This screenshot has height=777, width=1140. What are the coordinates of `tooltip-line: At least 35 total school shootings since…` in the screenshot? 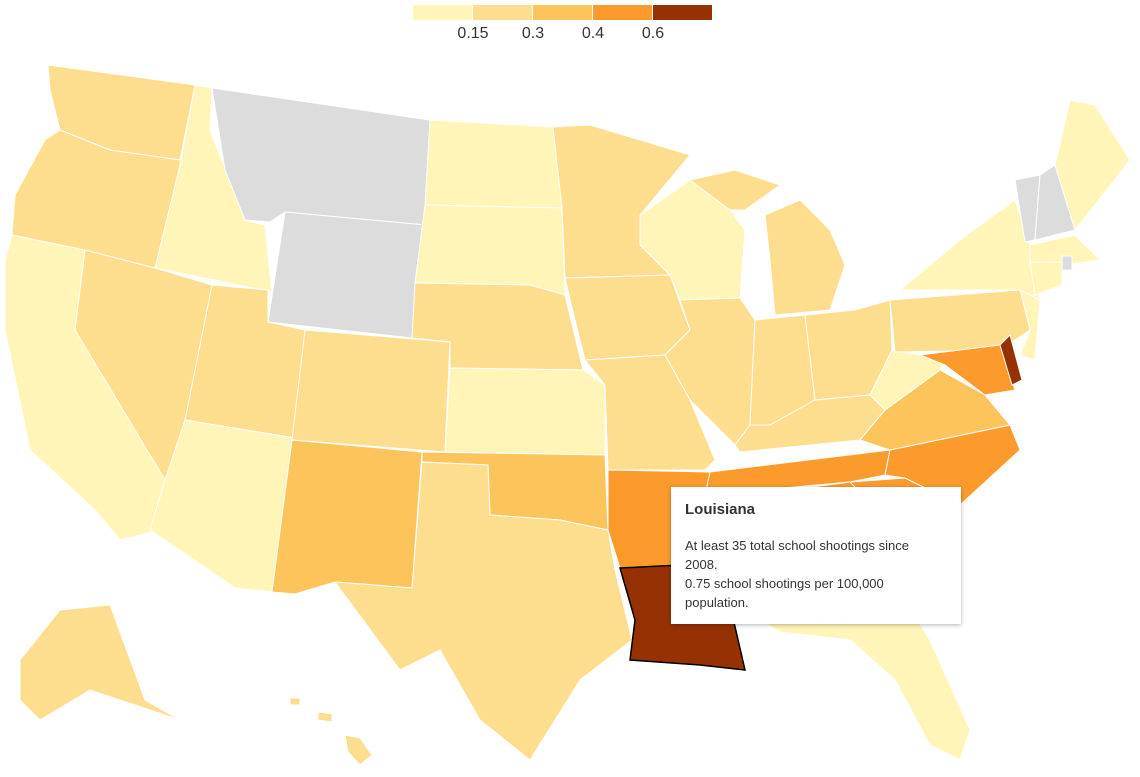 It's located at (797, 555).